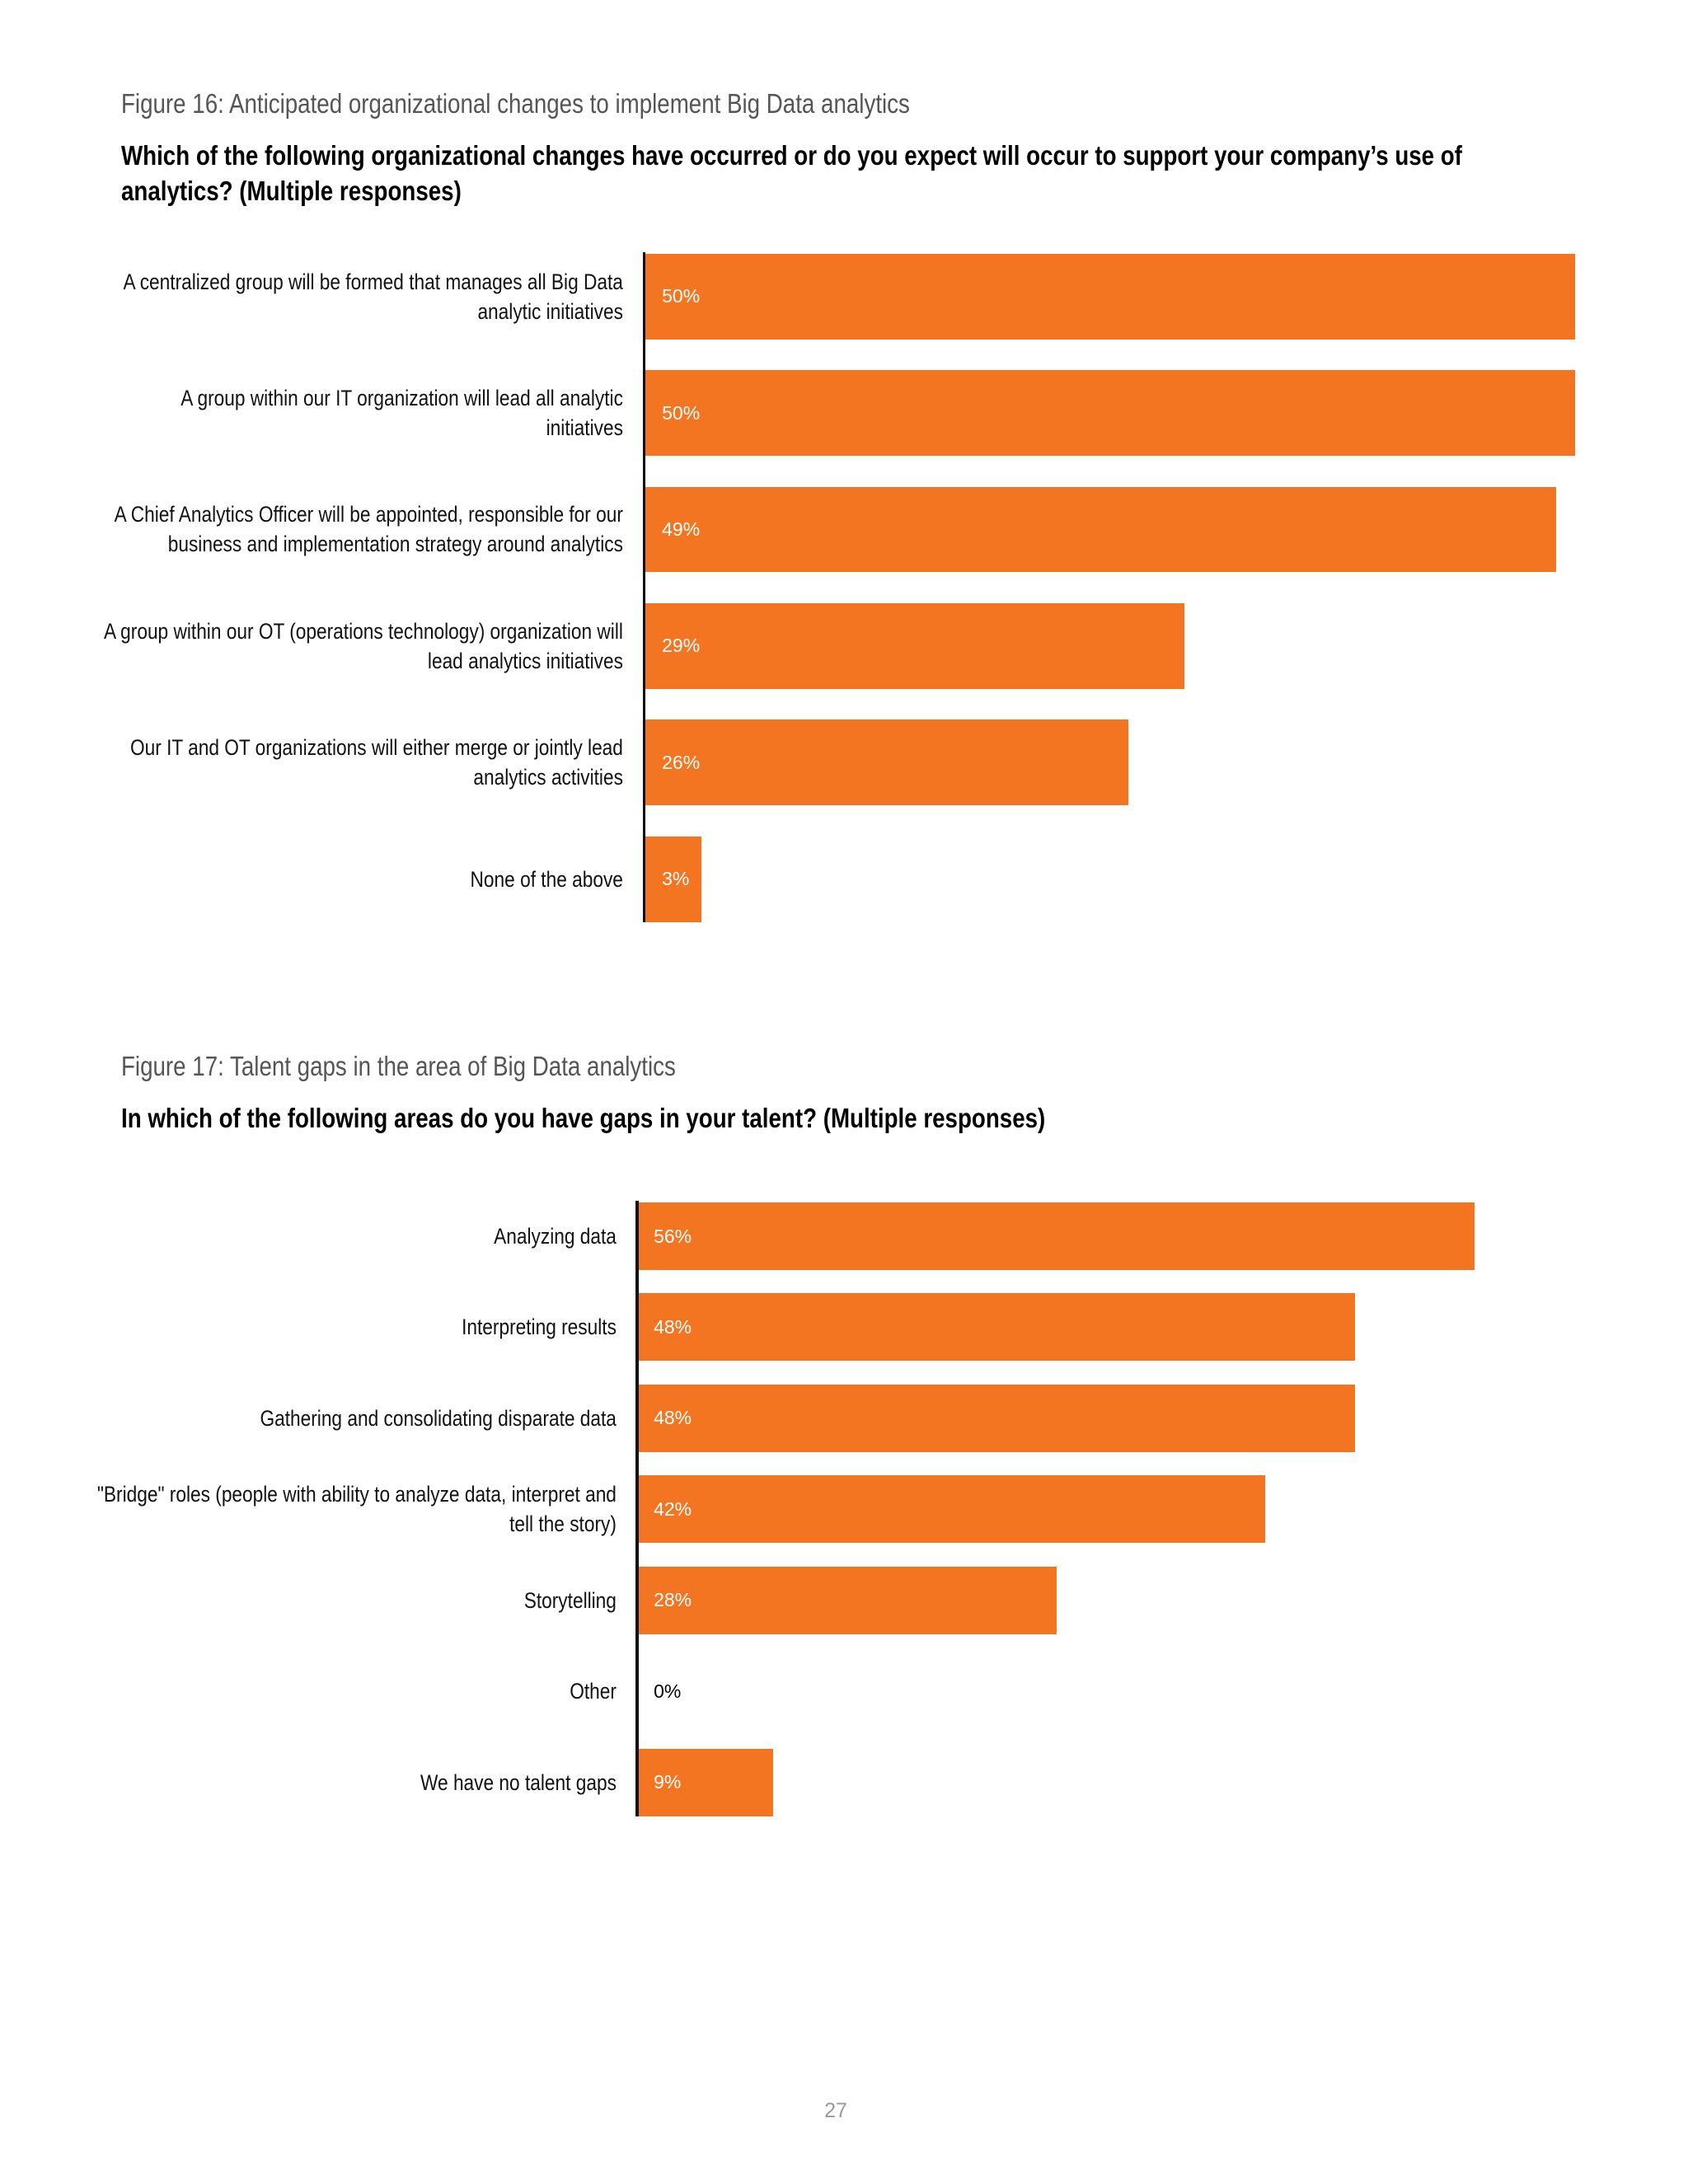 The image size is (1688, 2184). What do you see at coordinates (836, 2110) in the screenshot?
I see `page-number: 27` at bounding box center [836, 2110].